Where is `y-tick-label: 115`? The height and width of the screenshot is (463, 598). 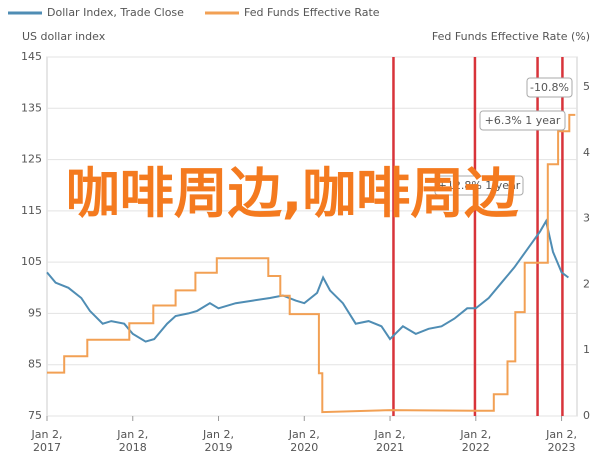
y-tick-label: 115 is located at coordinates (31, 210).